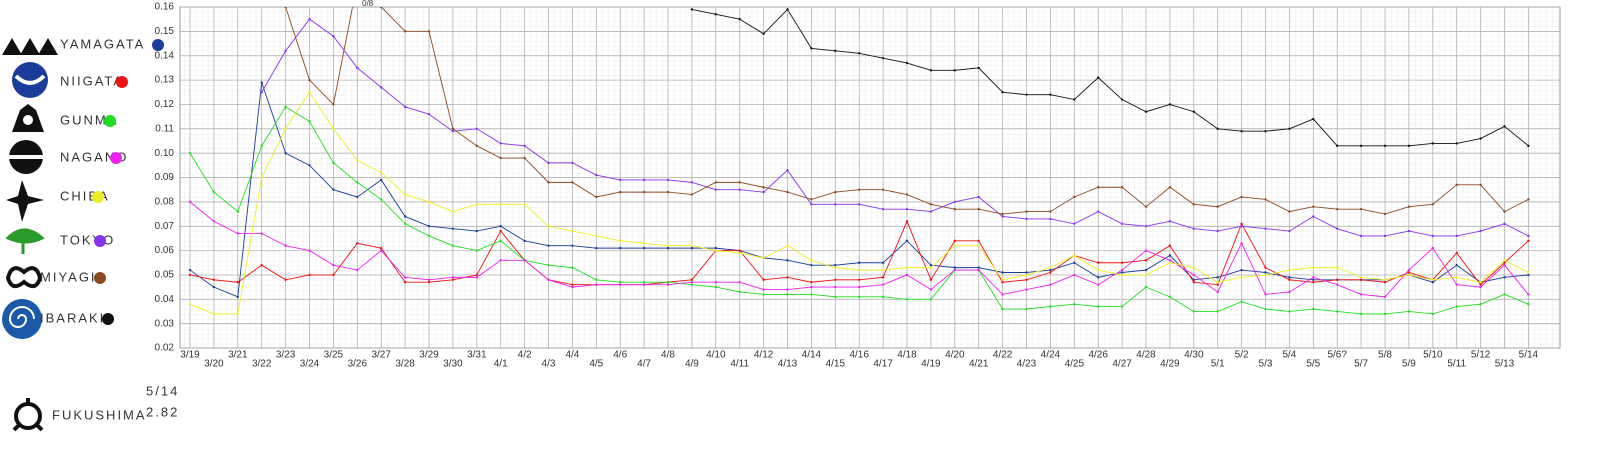 Image resolution: width=1600 pixels, height=451 pixels. I want to click on x-tick-label: 4/10, so click(716, 355).